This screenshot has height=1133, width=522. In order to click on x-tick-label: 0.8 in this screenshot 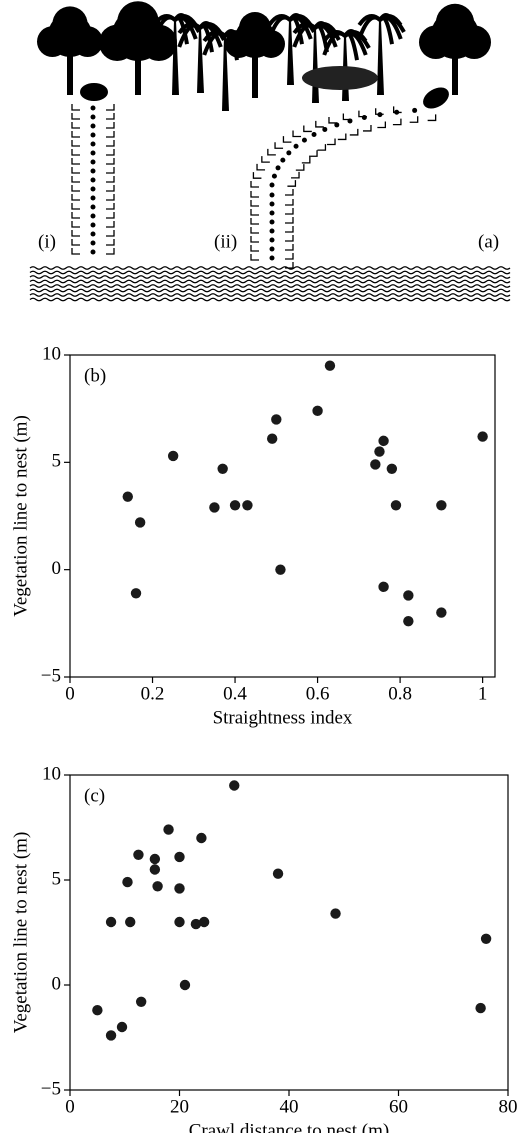, I will do `click(400, 693)`.